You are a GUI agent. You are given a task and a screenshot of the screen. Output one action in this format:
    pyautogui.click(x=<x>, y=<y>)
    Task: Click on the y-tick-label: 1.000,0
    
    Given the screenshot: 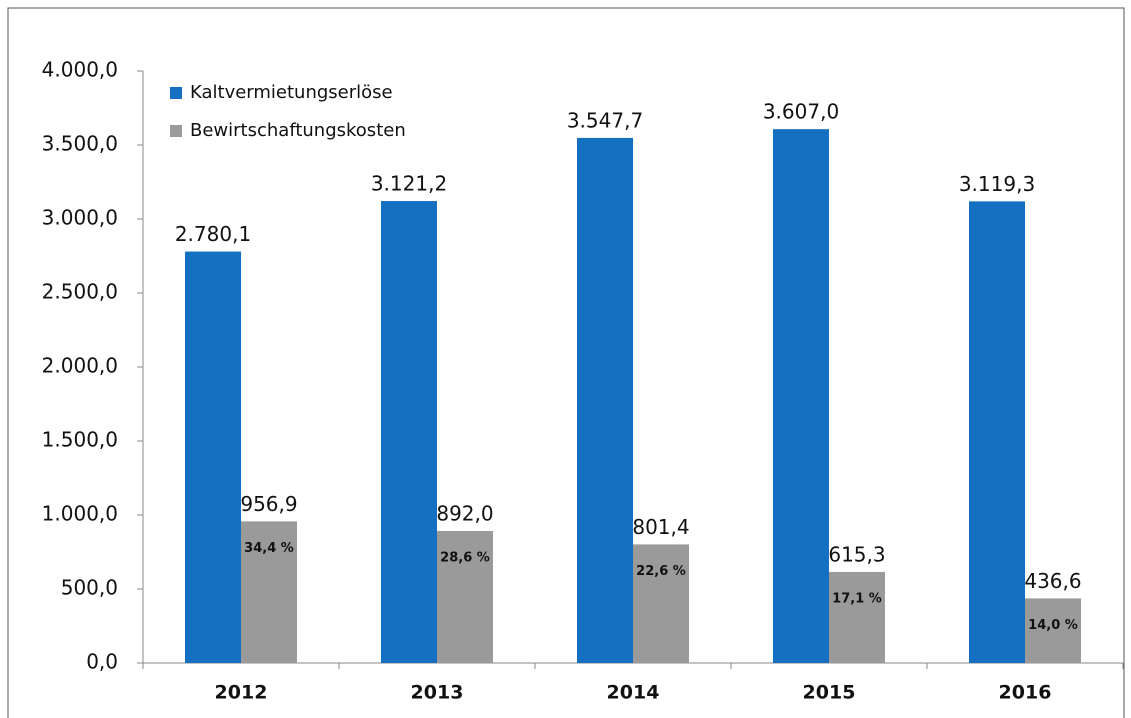 What is the action you would take?
    pyautogui.click(x=80, y=514)
    